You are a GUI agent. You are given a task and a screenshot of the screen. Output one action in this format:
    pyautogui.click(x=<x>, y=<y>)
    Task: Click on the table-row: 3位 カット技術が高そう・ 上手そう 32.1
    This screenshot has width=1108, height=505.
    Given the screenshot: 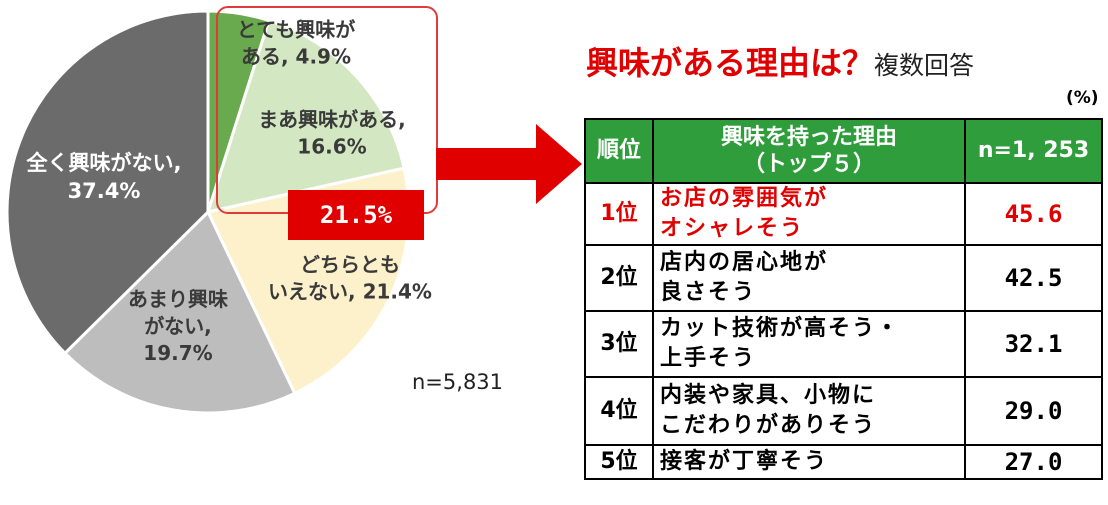 What is the action you would take?
    pyautogui.click(x=843, y=344)
    